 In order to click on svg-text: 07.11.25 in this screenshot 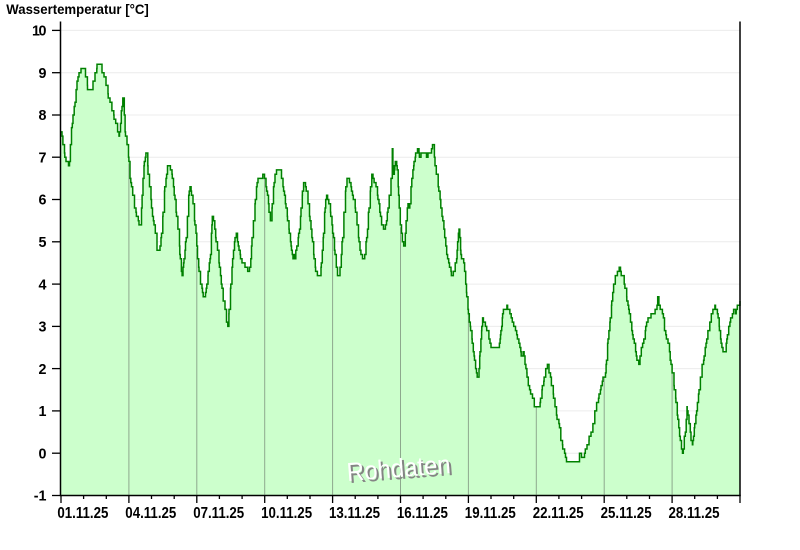, I will do `click(218, 513)`.